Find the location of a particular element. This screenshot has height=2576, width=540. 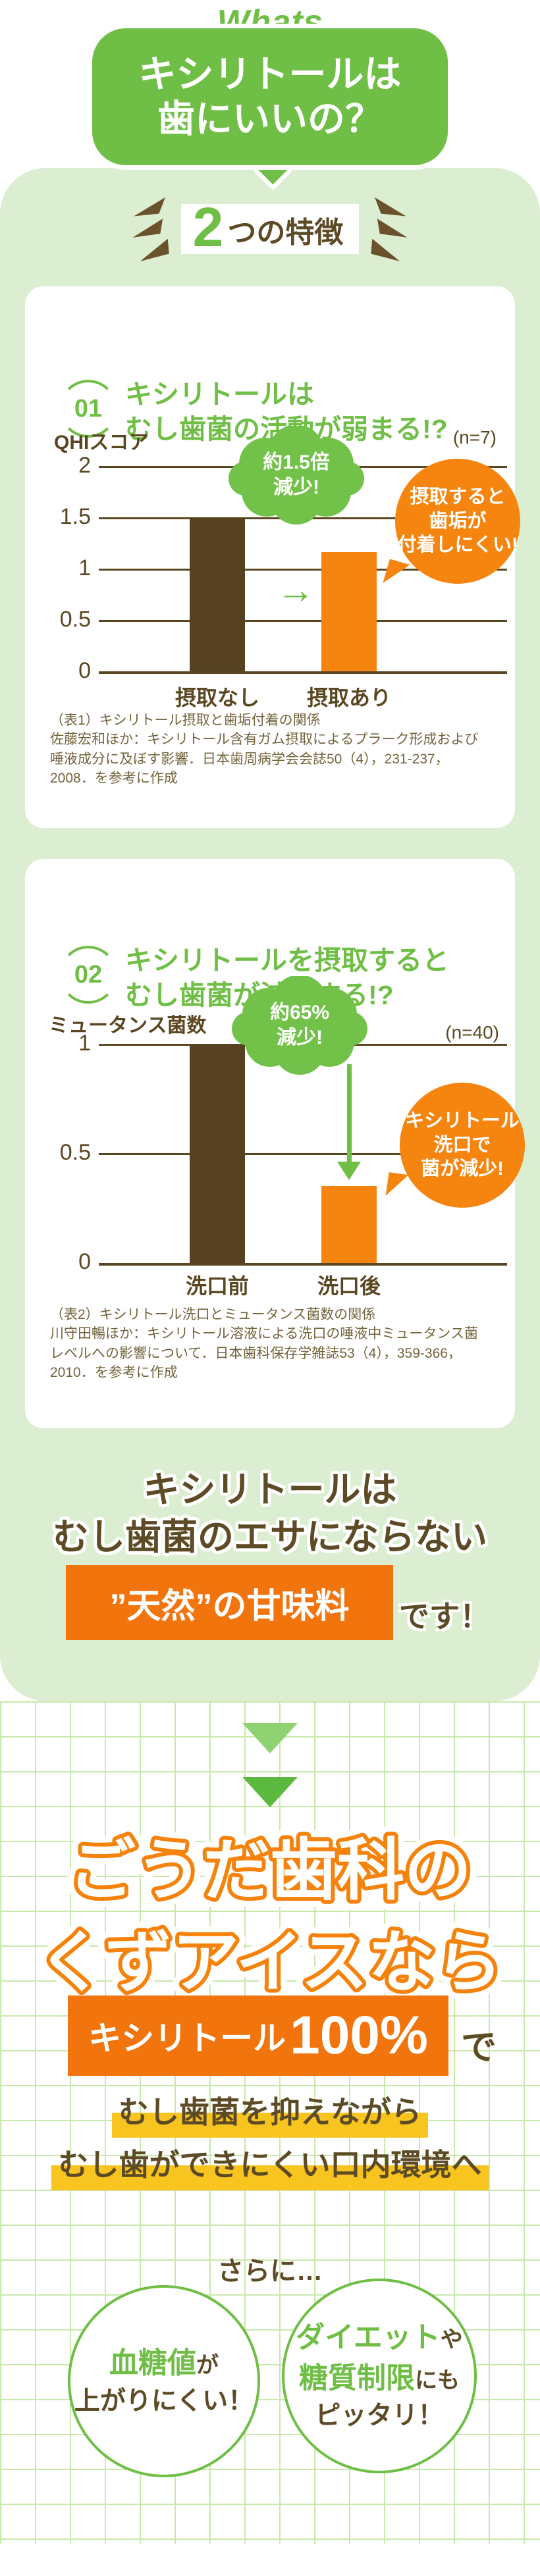

footnote-line: 川守田暢ほか：キシリトール溶液による洗口の唾液中ミュータンス菌 is located at coordinates (264, 1334).